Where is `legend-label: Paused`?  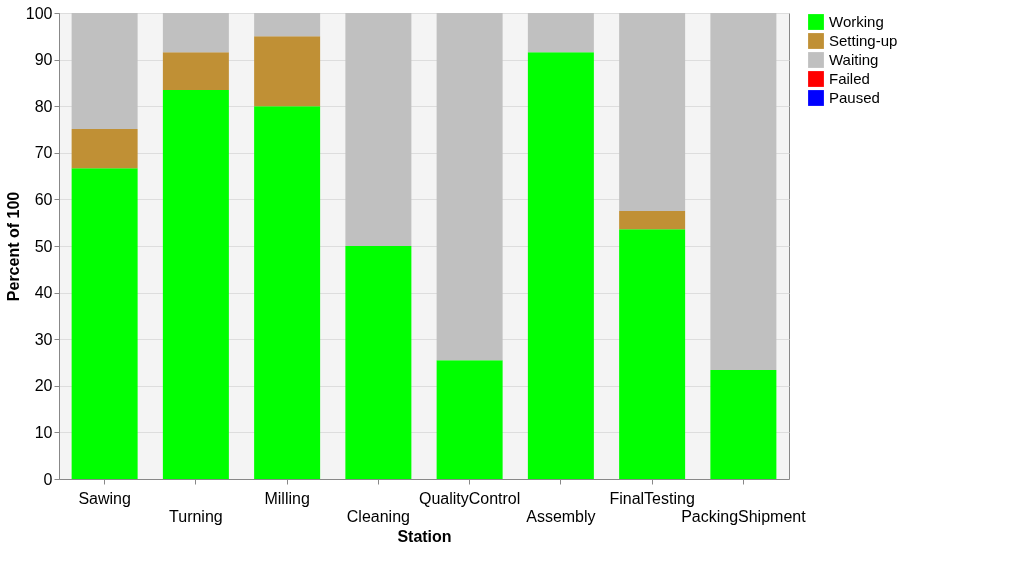
legend-label: Paused is located at coordinates (854, 97).